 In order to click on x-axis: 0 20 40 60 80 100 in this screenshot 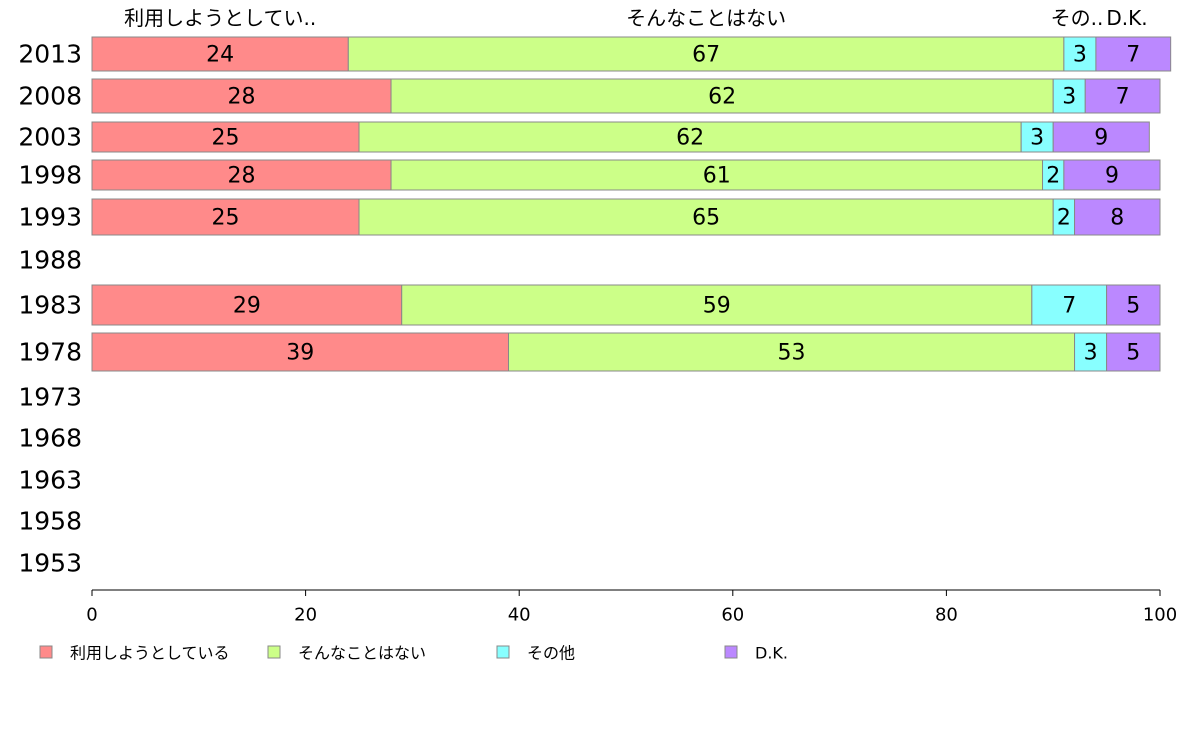, I will do `click(631, 607)`.